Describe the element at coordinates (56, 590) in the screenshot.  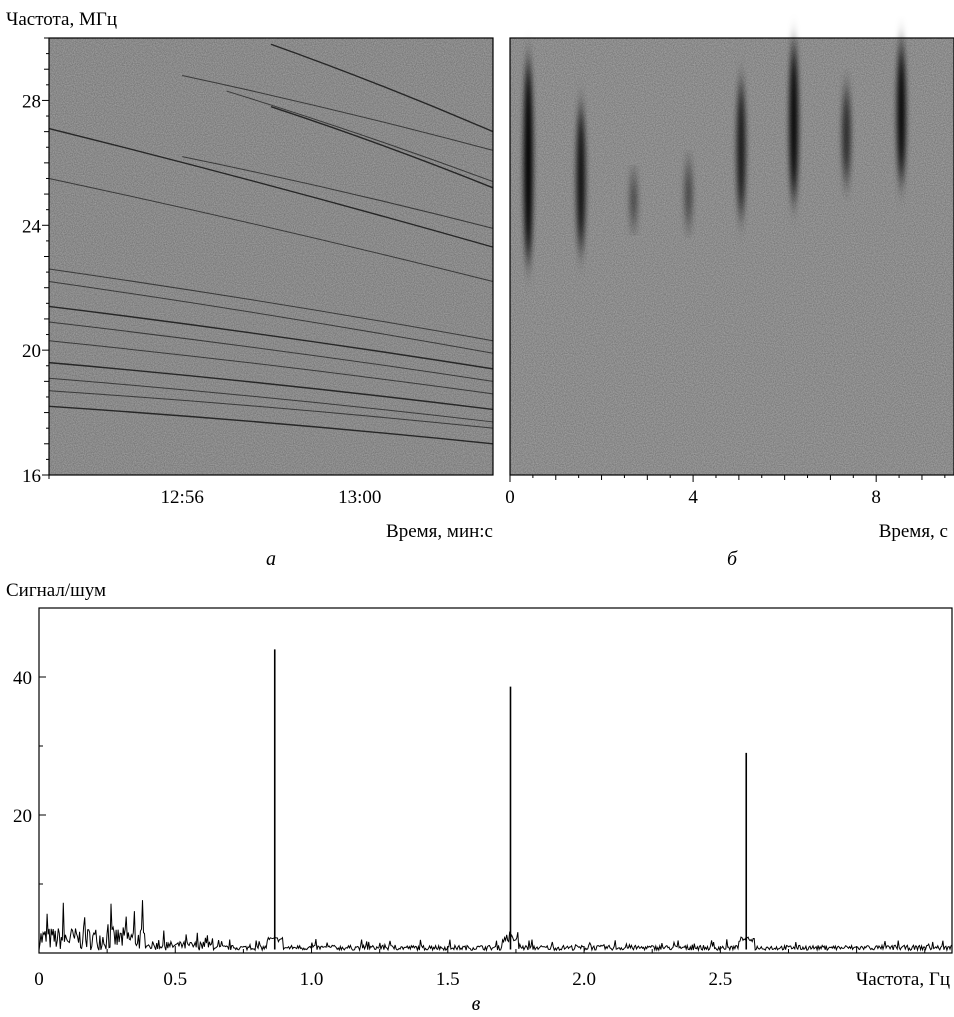
I see `panel-c-y-label: Сигнал/шум` at that location.